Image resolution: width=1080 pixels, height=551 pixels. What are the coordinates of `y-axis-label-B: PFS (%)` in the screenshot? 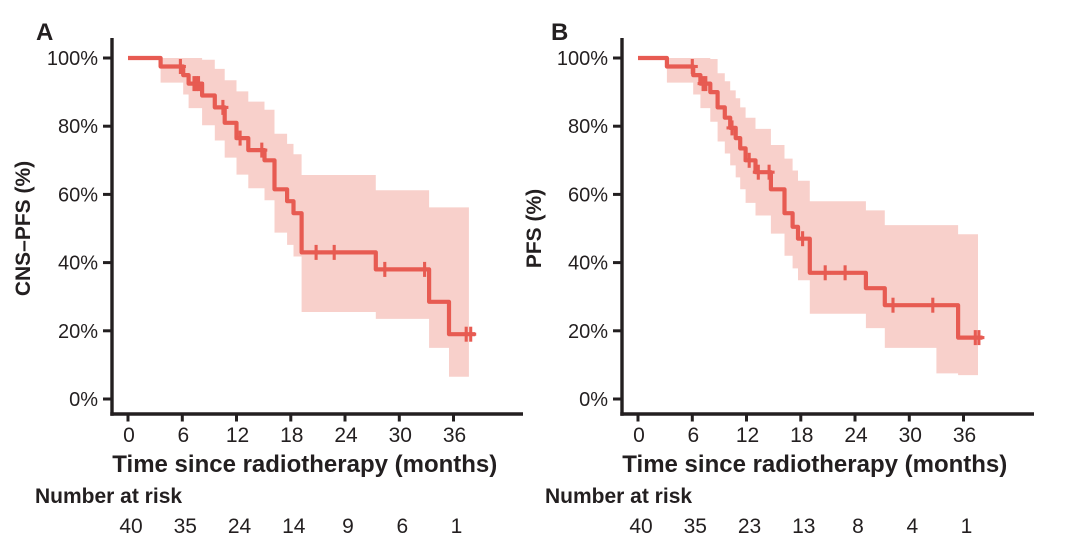 It's located at (534, 228).